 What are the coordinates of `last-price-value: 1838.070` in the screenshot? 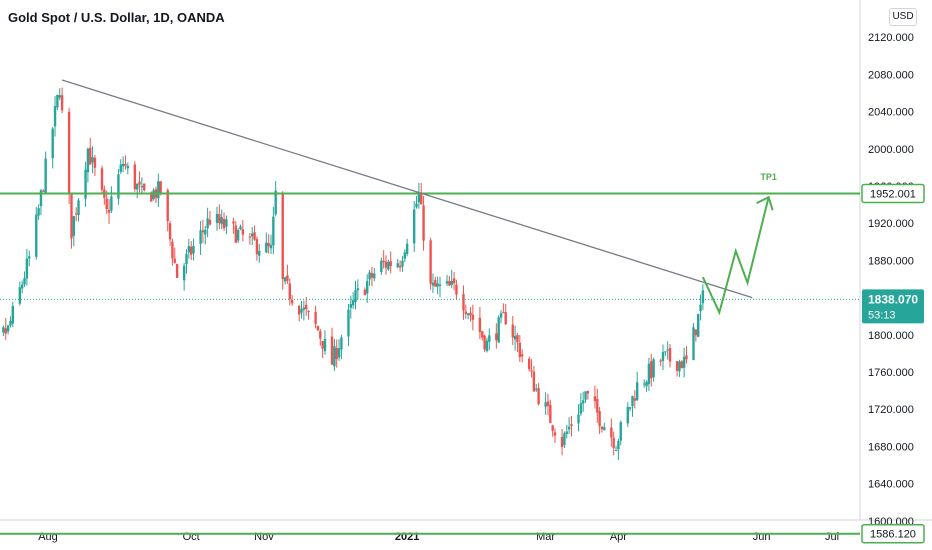 It's located at (893, 299).